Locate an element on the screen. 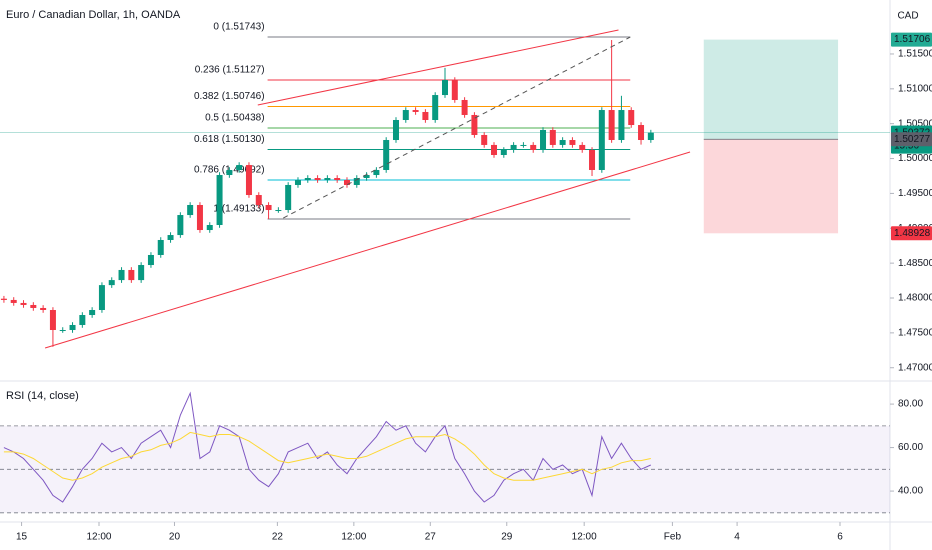 The width and height of the screenshot is (932, 550). x-tick-label: Feb is located at coordinates (673, 537).